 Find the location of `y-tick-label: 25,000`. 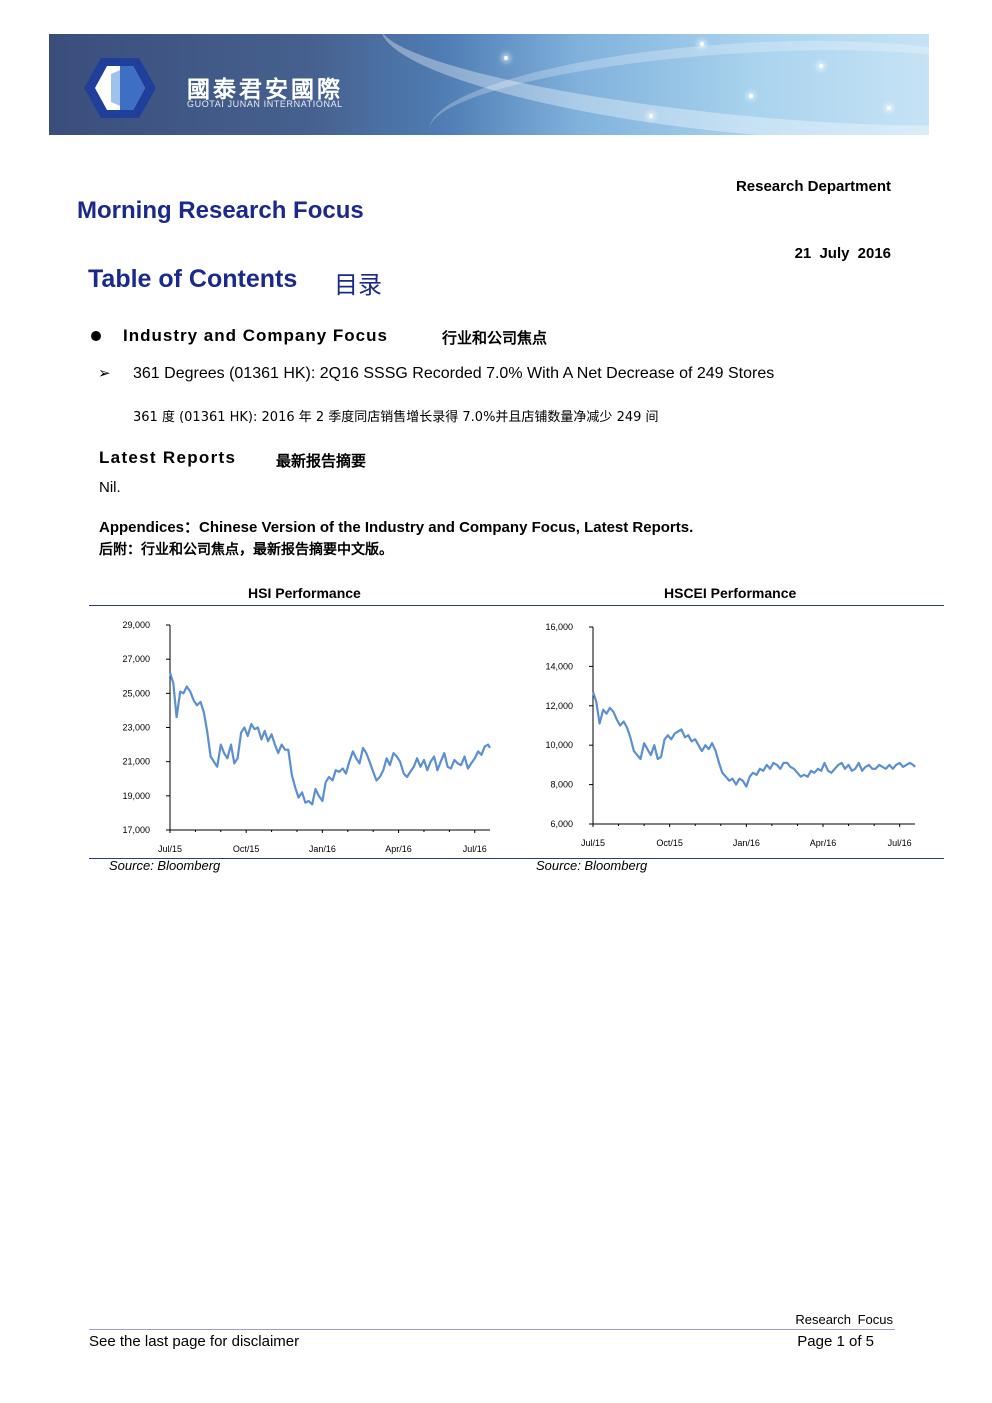

y-tick-label: 25,000 is located at coordinates (136, 693).